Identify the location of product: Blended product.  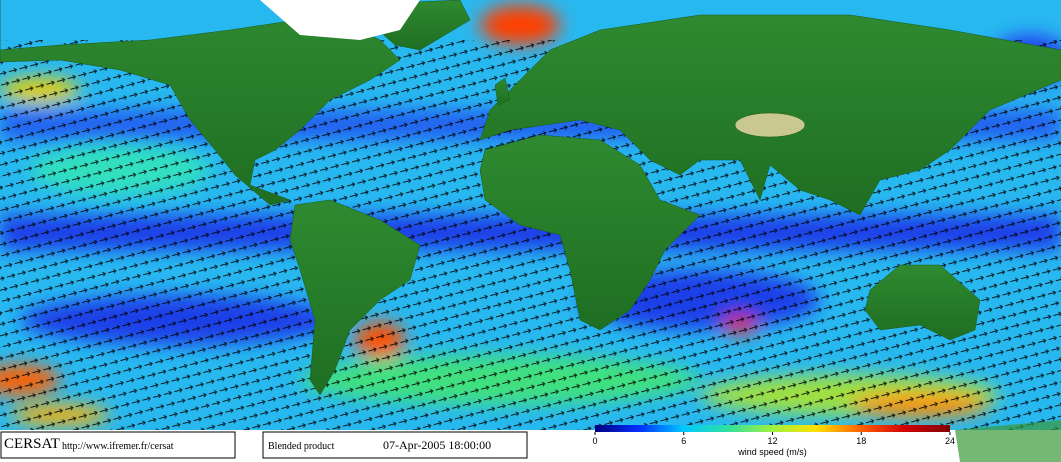
(301, 446).